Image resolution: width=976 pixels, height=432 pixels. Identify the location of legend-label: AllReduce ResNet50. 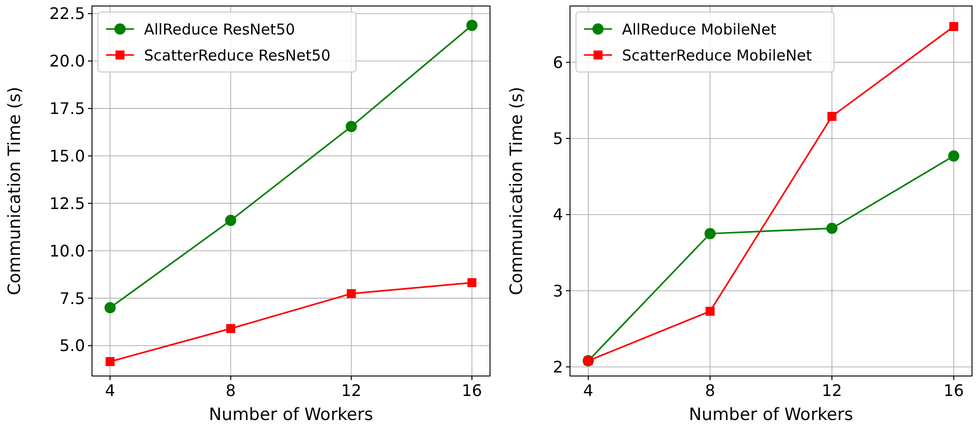
(220, 29).